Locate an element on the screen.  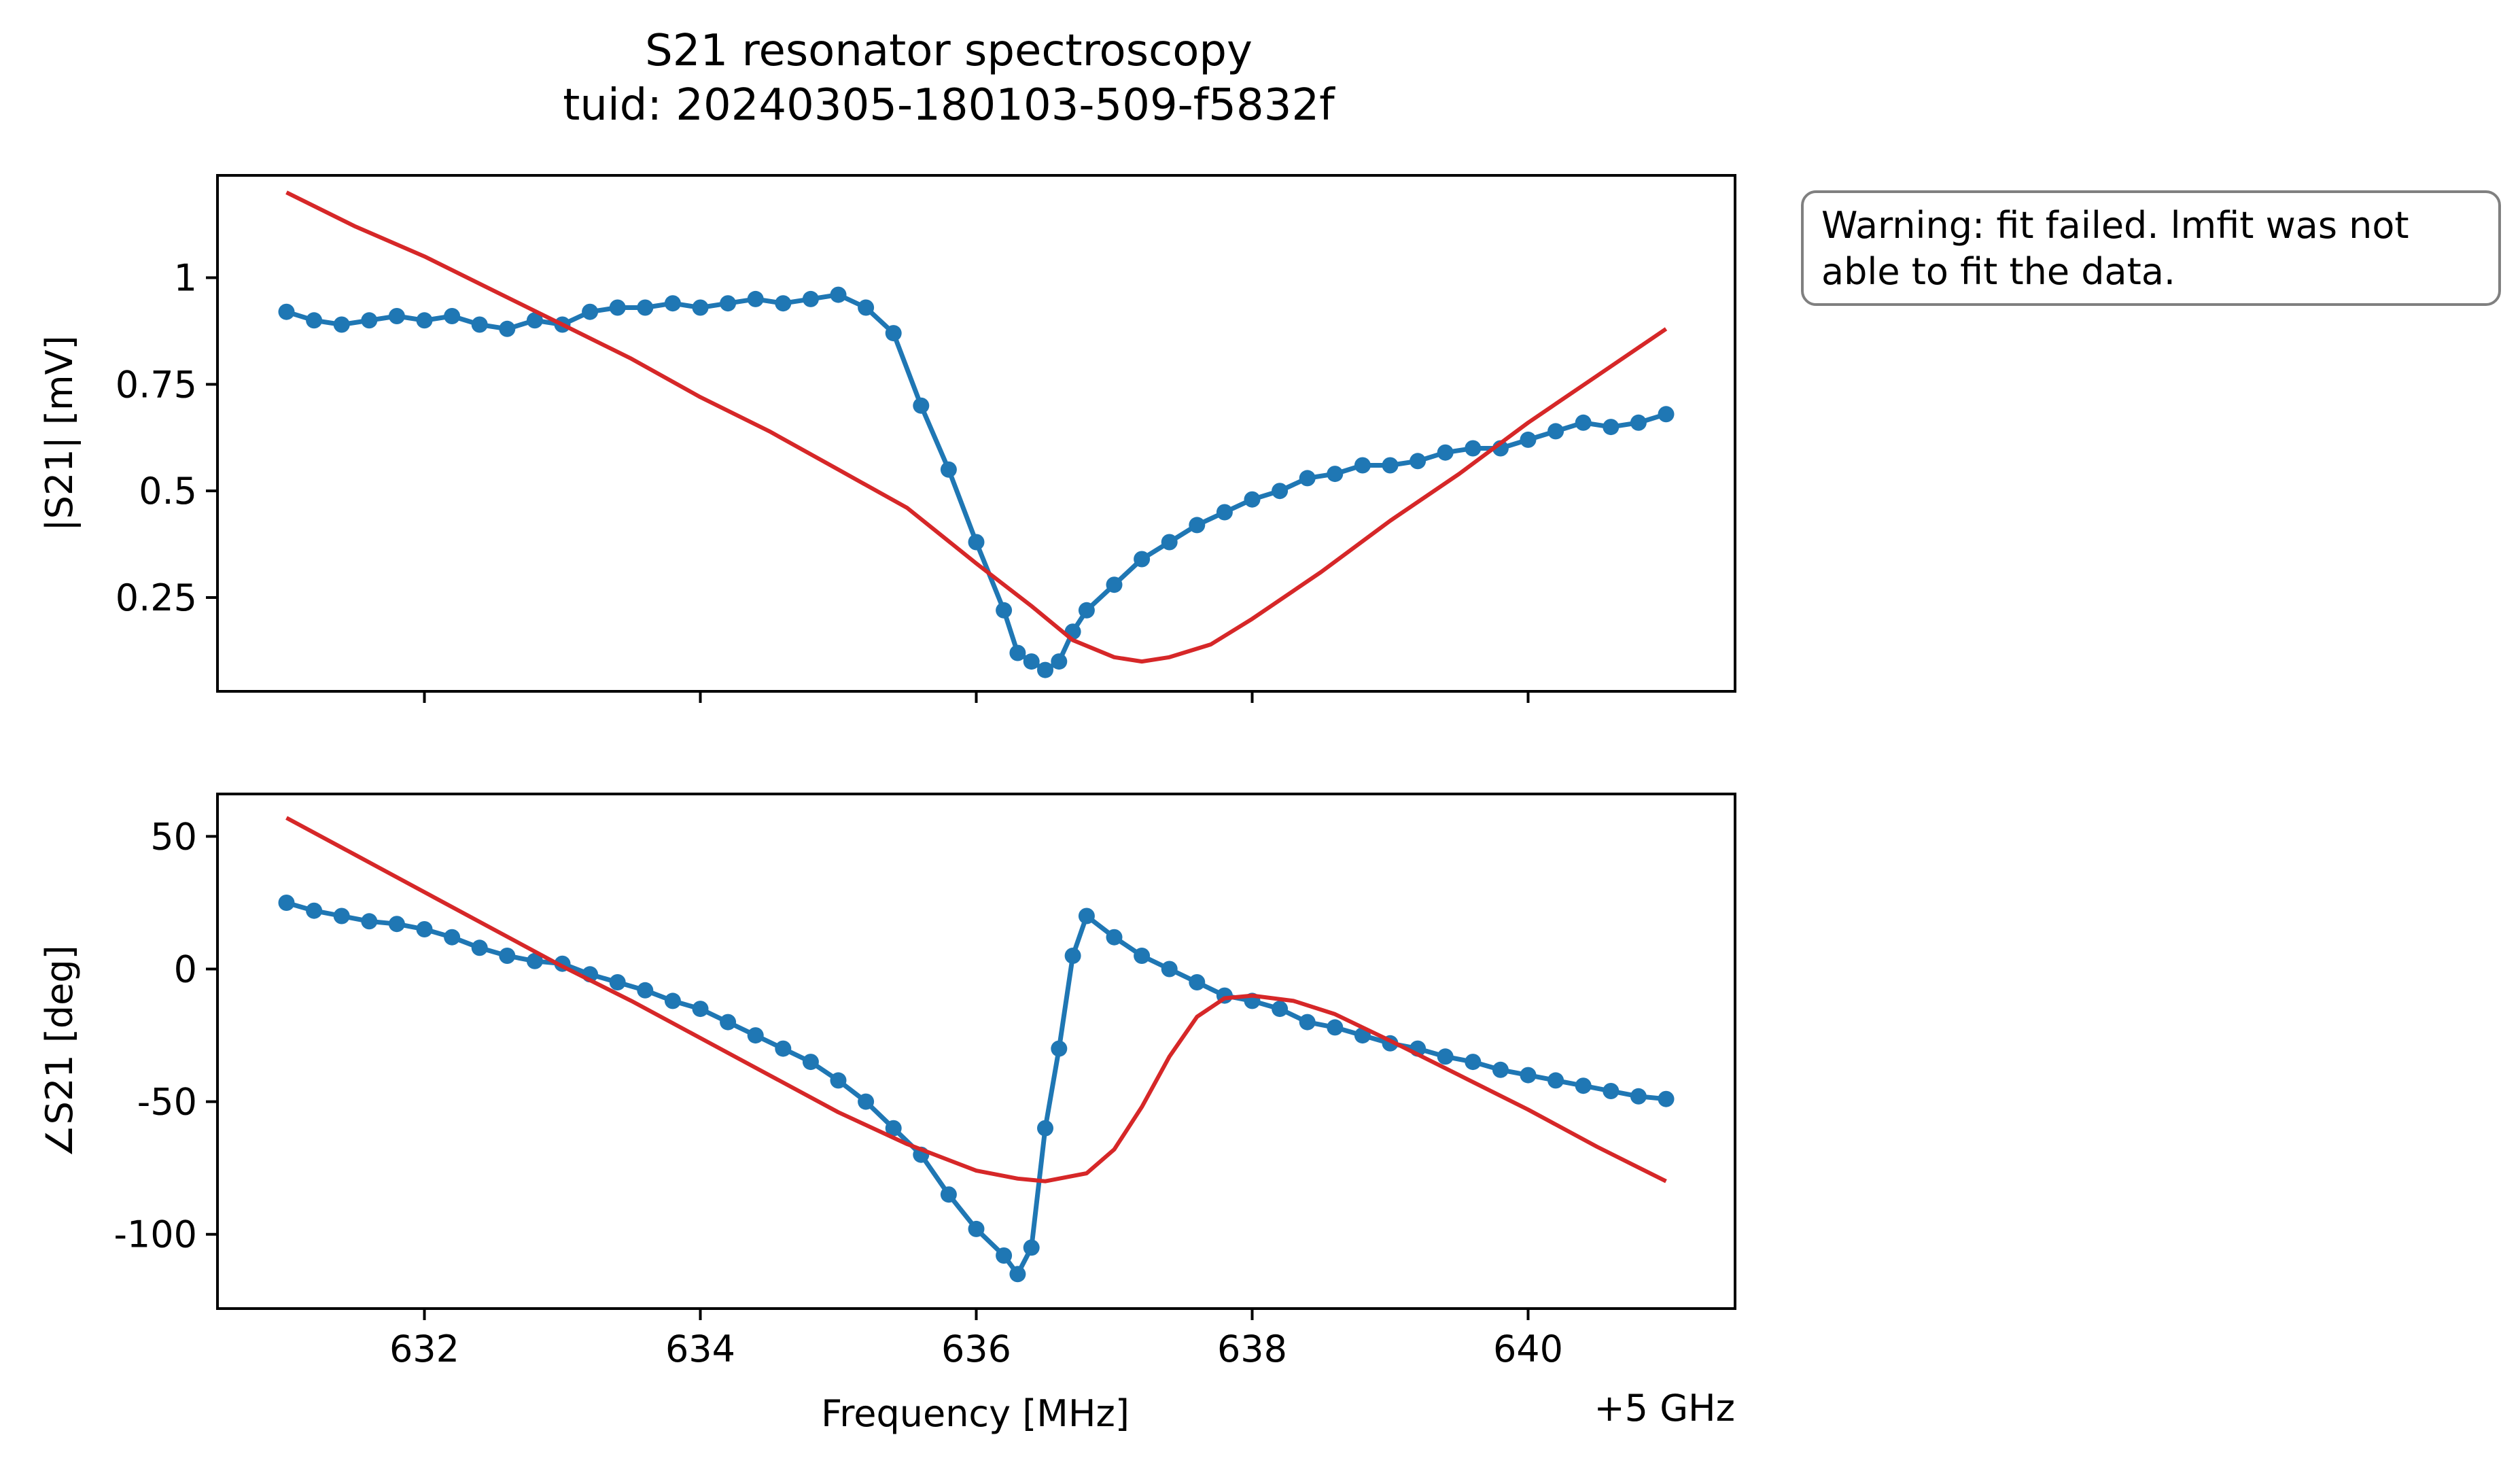
bottom-data-line is located at coordinates (976, 1089).